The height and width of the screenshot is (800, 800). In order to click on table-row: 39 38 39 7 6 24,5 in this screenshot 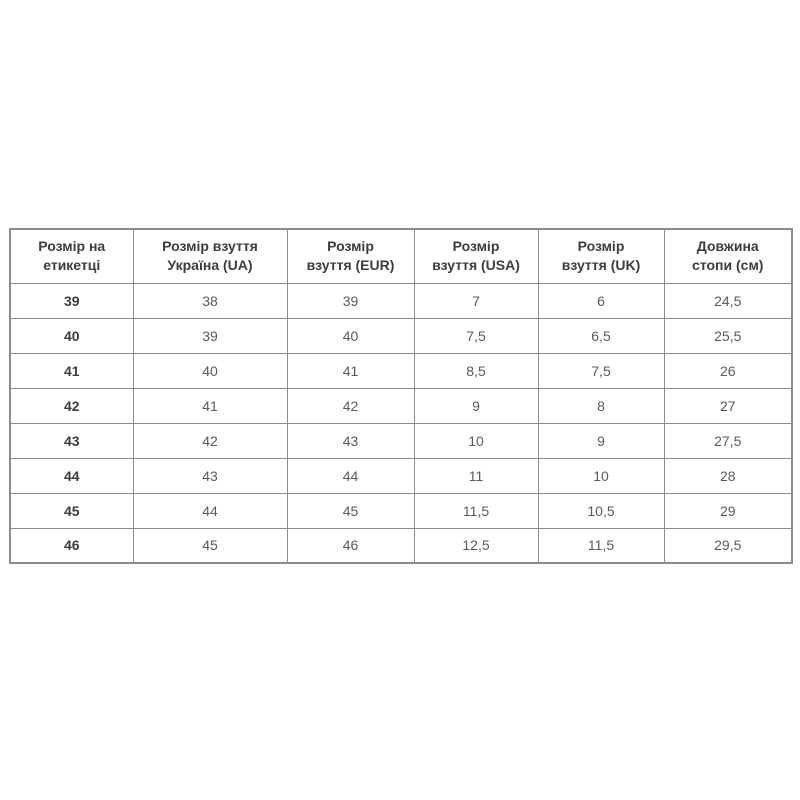, I will do `click(401, 300)`.